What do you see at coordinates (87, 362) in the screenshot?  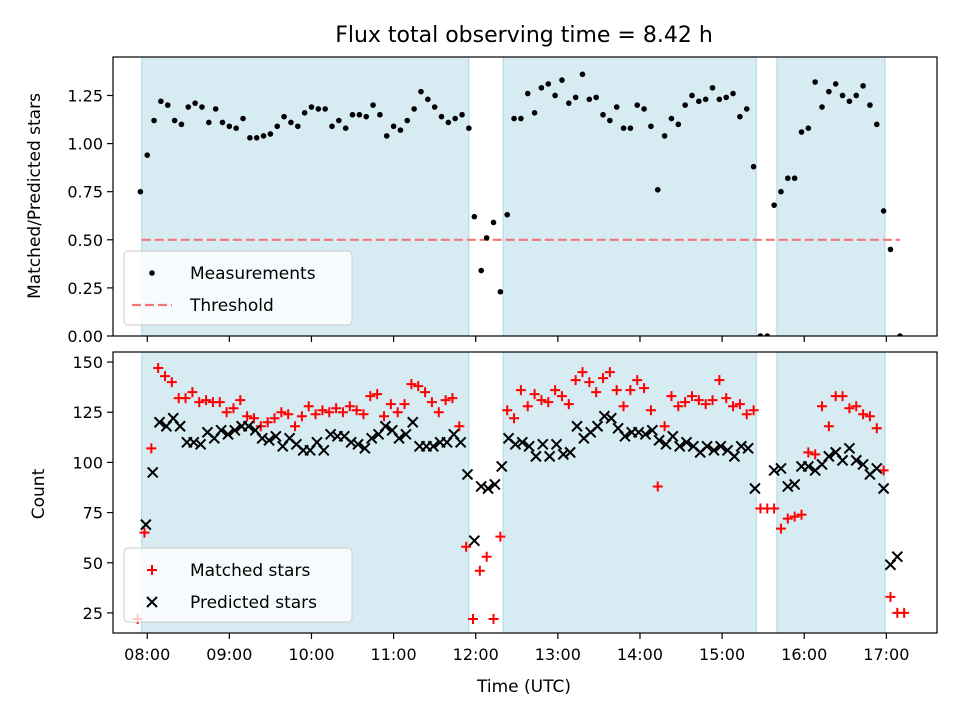 I see `y-tick-label: 150` at bounding box center [87, 362].